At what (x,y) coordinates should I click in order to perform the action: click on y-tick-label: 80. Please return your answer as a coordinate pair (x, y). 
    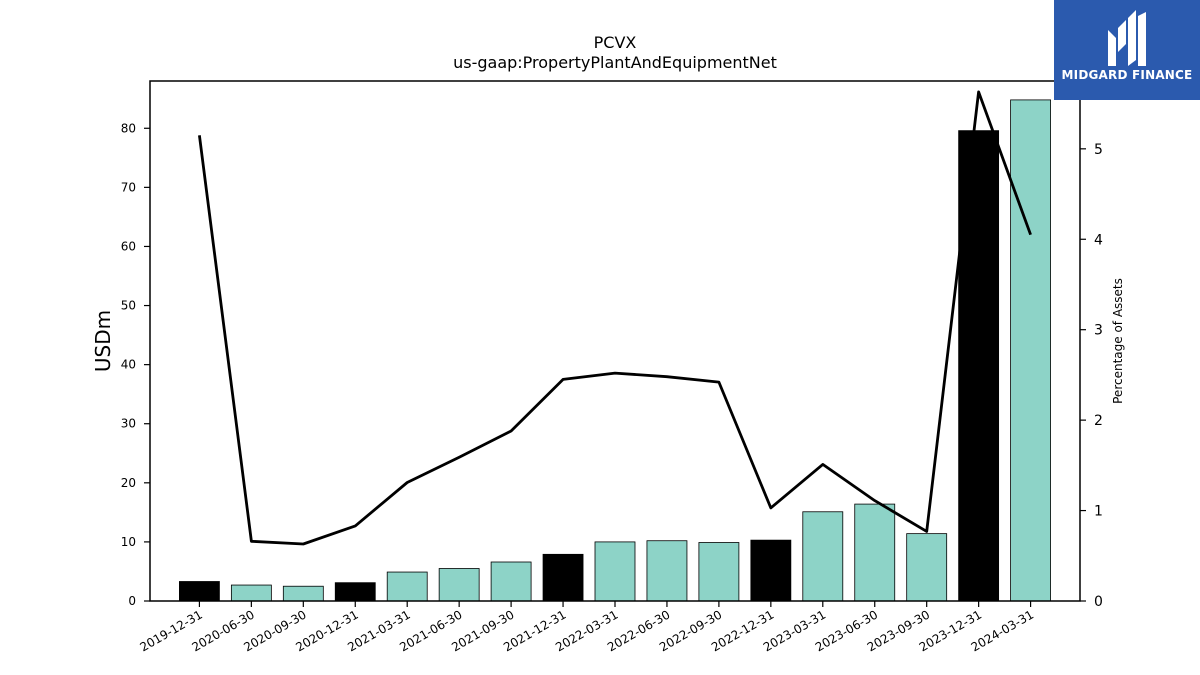
    Looking at the image, I should click on (128, 128).